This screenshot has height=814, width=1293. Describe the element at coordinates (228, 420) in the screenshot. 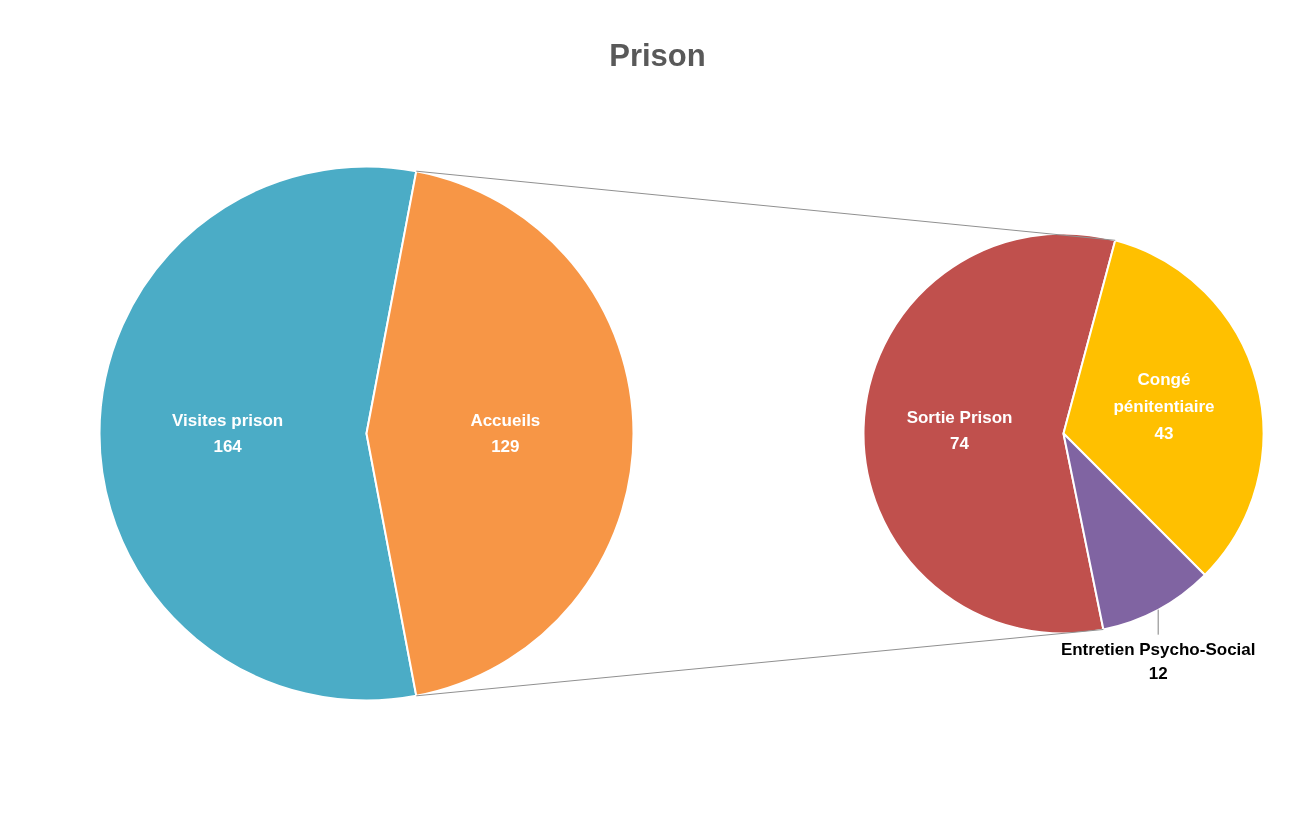

I see `slice-label: Visites prison` at that location.